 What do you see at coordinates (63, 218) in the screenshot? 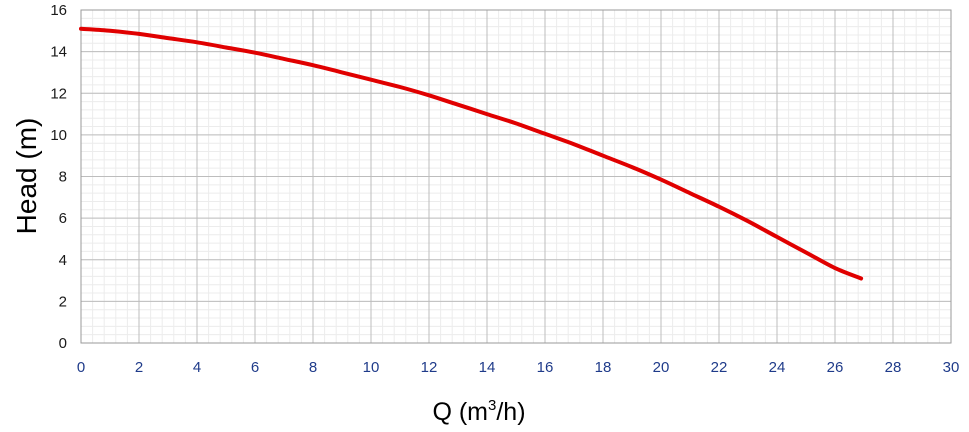
I see `y-tick-label: 6` at bounding box center [63, 218].